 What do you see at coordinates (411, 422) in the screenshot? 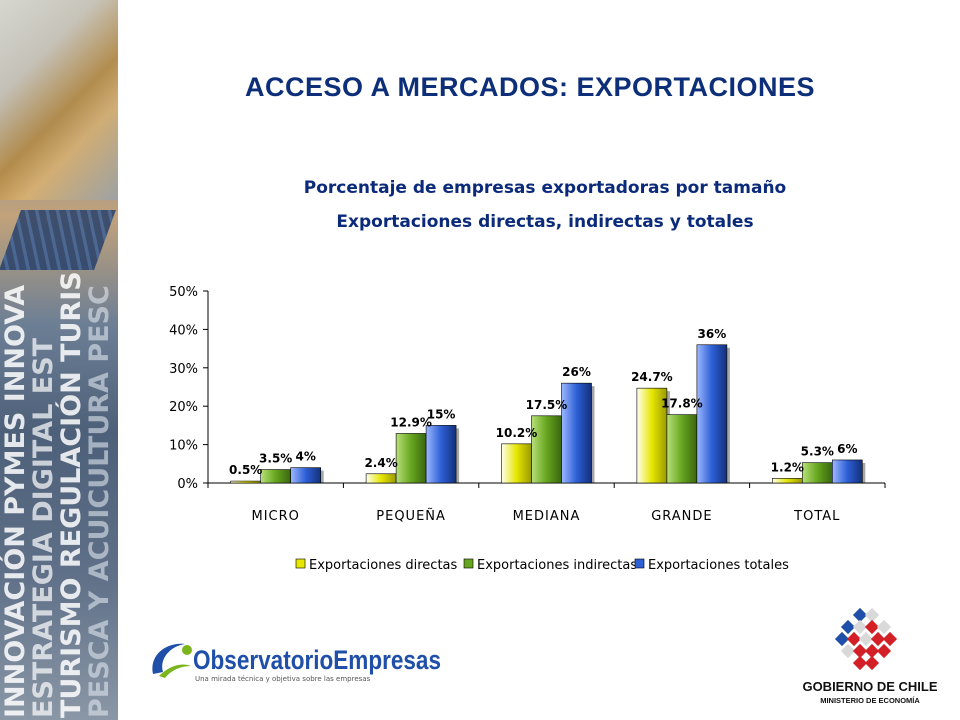
I see `data-label: 12.9%` at bounding box center [411, 422].